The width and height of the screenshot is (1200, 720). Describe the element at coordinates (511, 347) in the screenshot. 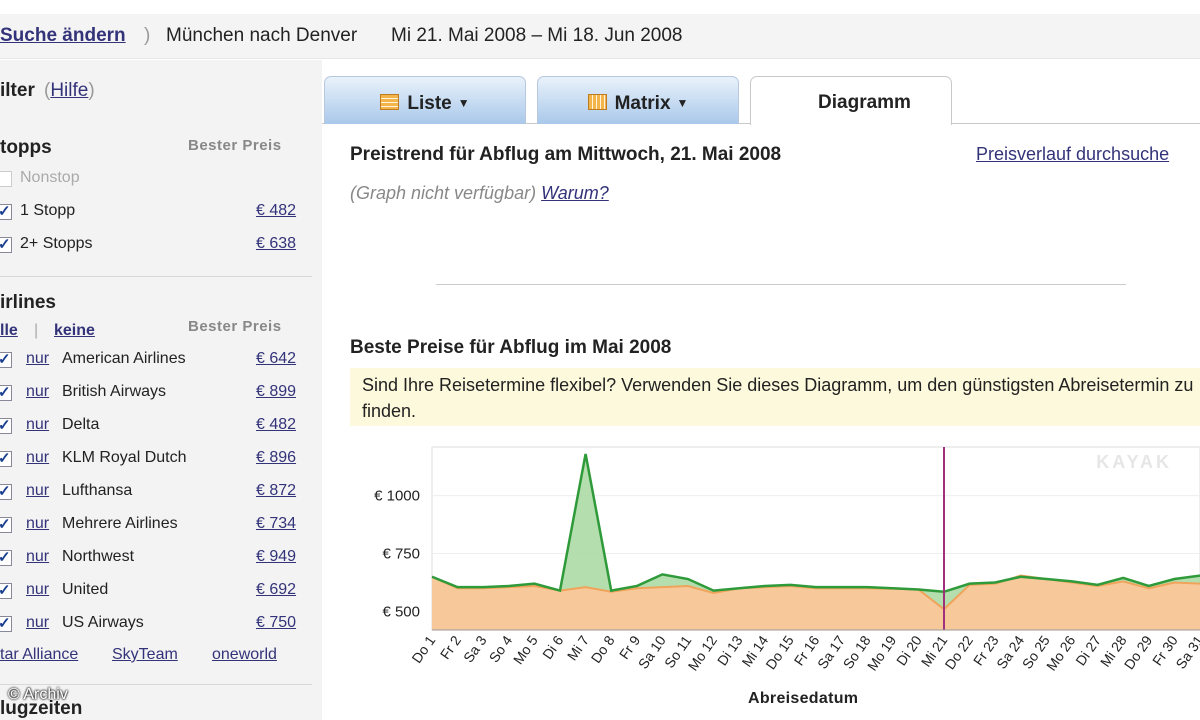

I see `best-prices-title: Beste Preise für Abflug im Mai 2008` at that location.